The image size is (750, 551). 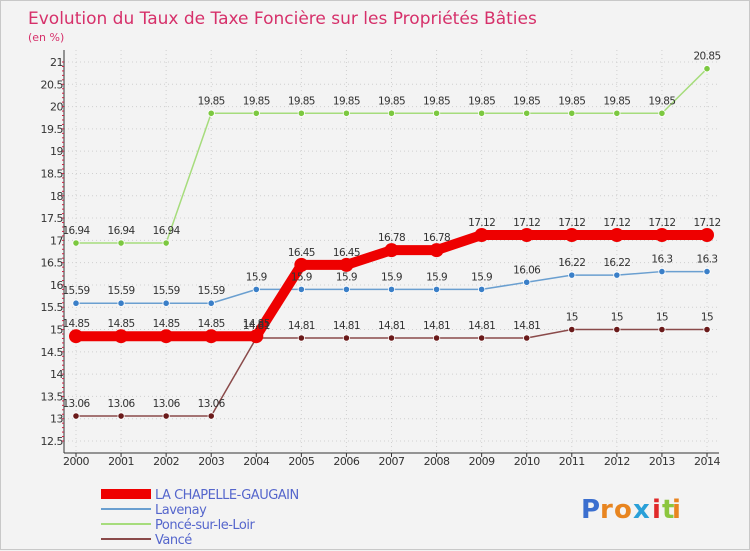 What do you see at coordinates (56, 62) in the screenshot?
I see `y-tick-label: 21` at bounding box center [56, 62].